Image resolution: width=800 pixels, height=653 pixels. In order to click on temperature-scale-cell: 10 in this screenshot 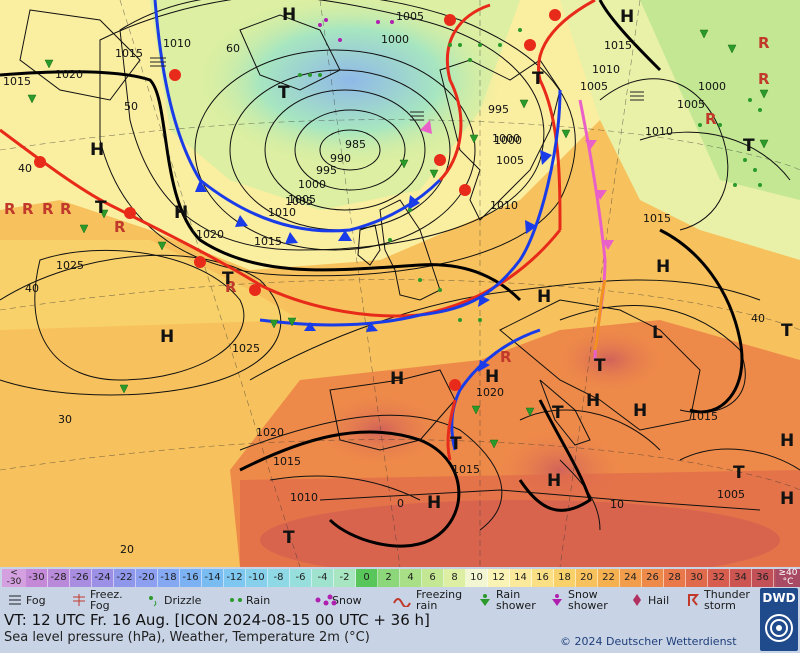, I will do `click(477, 578)`.